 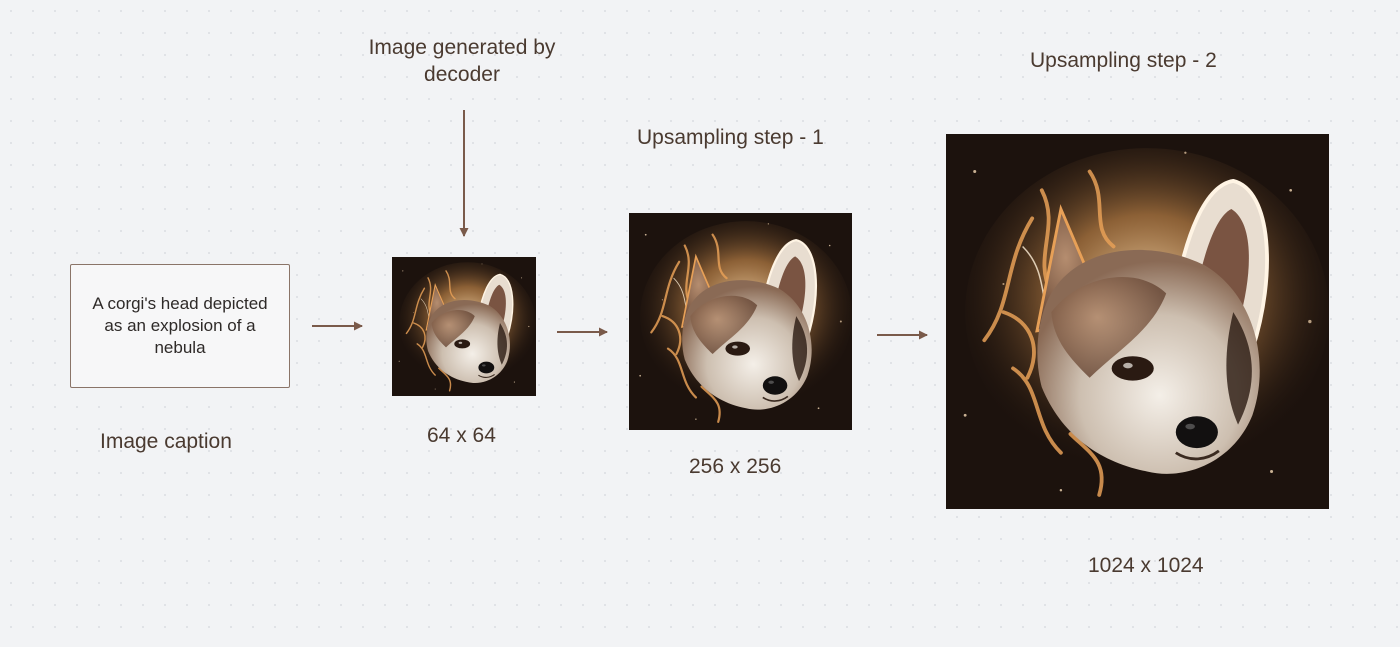 I want to click on upsample-2-label: Upsampling step - 2, so click(x=1123, y=60).